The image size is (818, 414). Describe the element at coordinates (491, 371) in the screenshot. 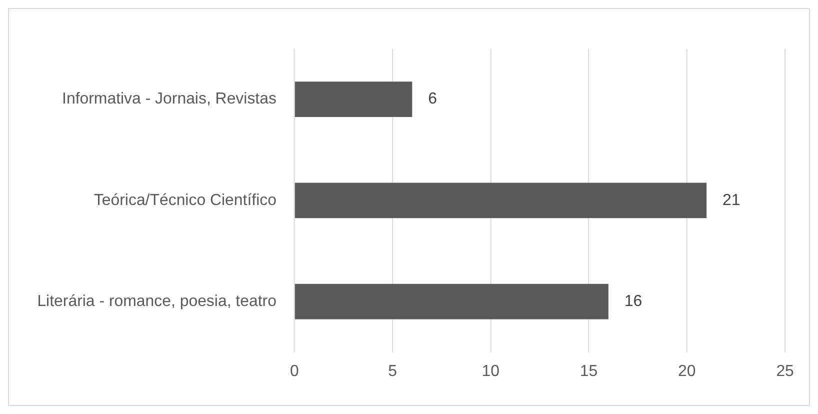

I see `x-tick-label: 10` at that location.